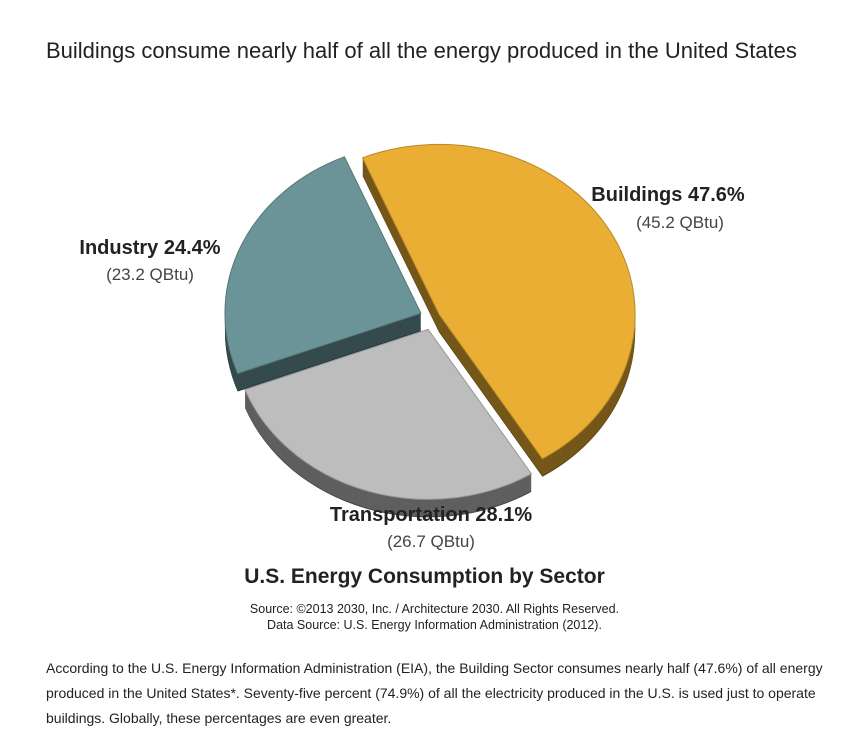 The image size is (849, 731). Describe the element at coordinates (680, 222) in the screenshot. I see `value-buildings: (45.2 QBtu)` at that location.